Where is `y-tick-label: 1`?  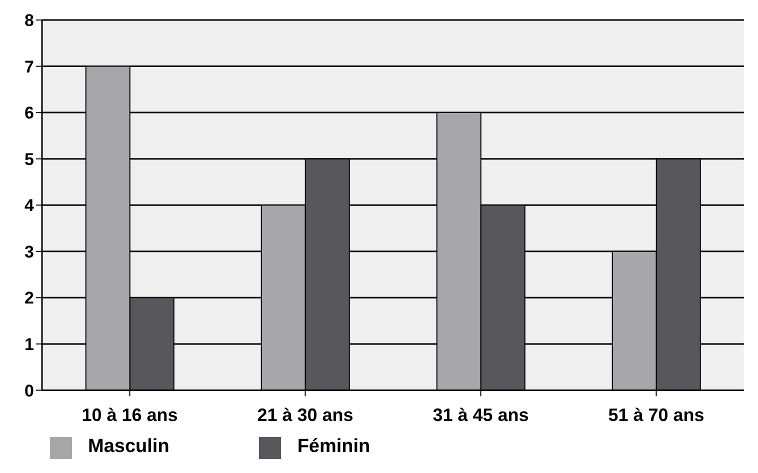 y-tick-label: 1 is located at coordinates (29, 344).